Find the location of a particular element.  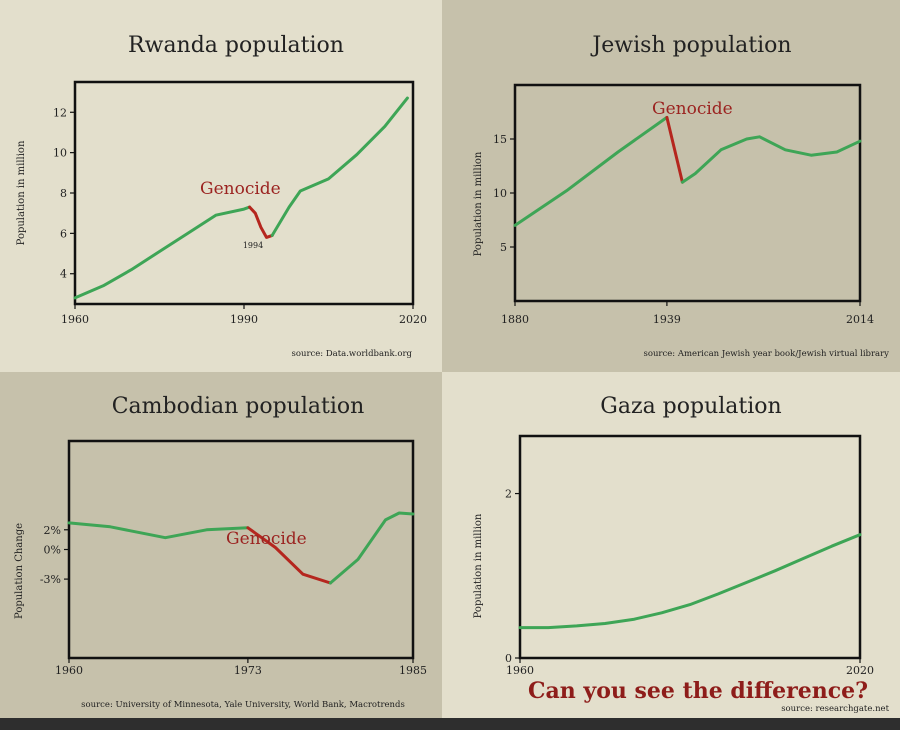

cambodia-y-tick-0: 2% is located at coordinates (52, 530).